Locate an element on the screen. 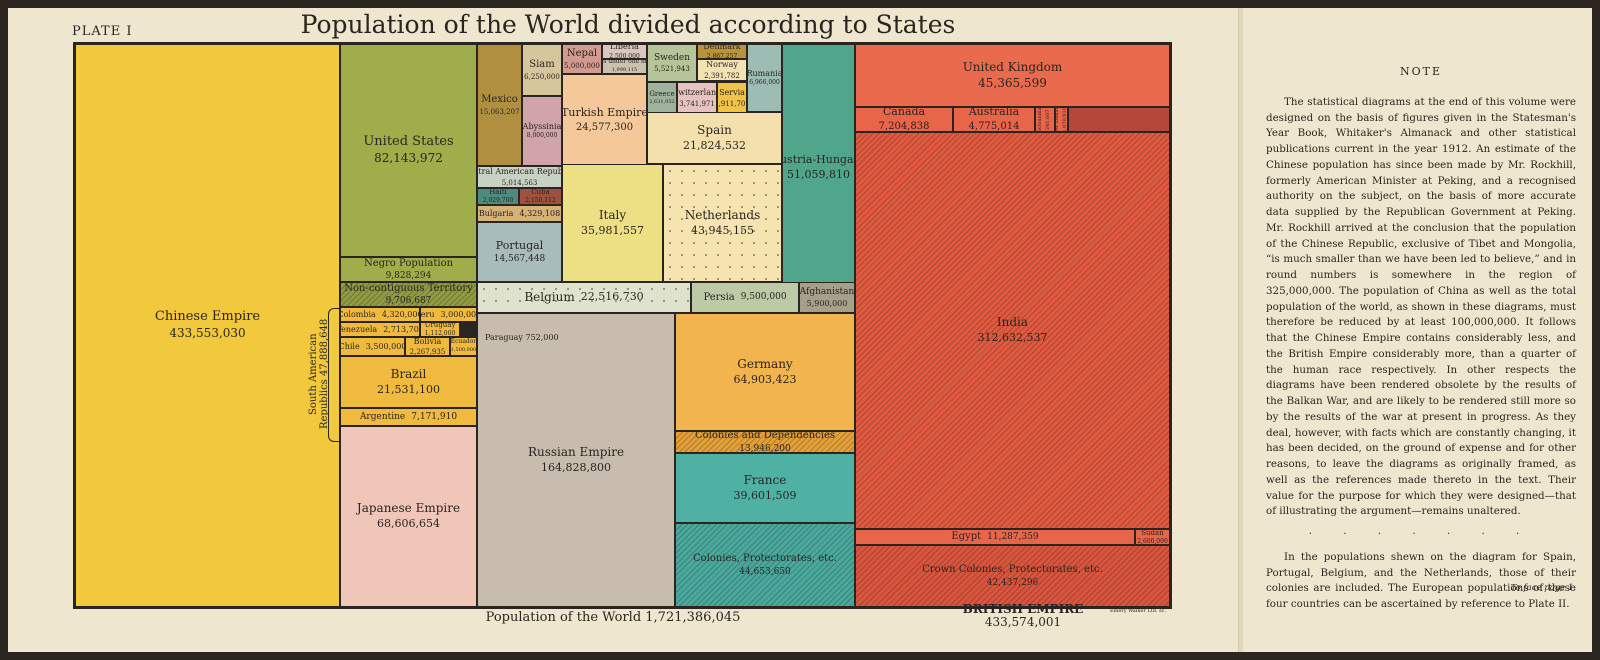 Image resolution: width=1600 pixels, height=660 pixels. note-face-page: To face page 1. is located at coordinates (1543, 588).